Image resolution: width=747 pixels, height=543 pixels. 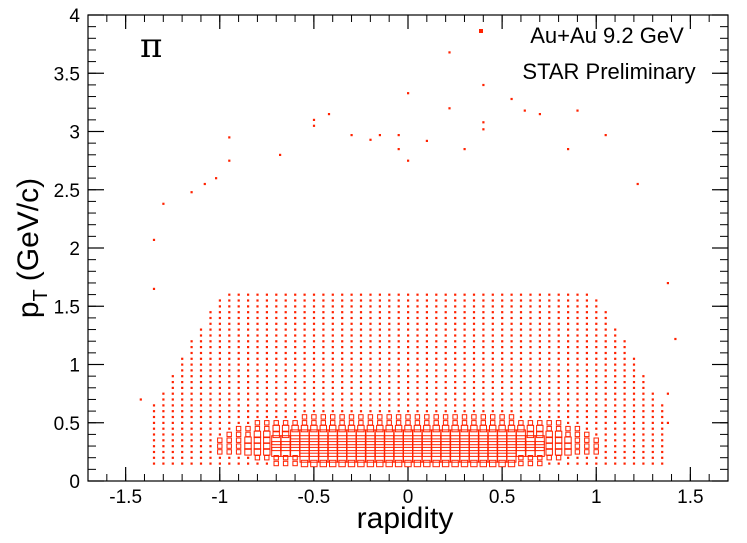 What do you see at coordinates (125, 497) in the screenshot?
I see `x-tick-label: -1.5` at bounding box center [125, 497].